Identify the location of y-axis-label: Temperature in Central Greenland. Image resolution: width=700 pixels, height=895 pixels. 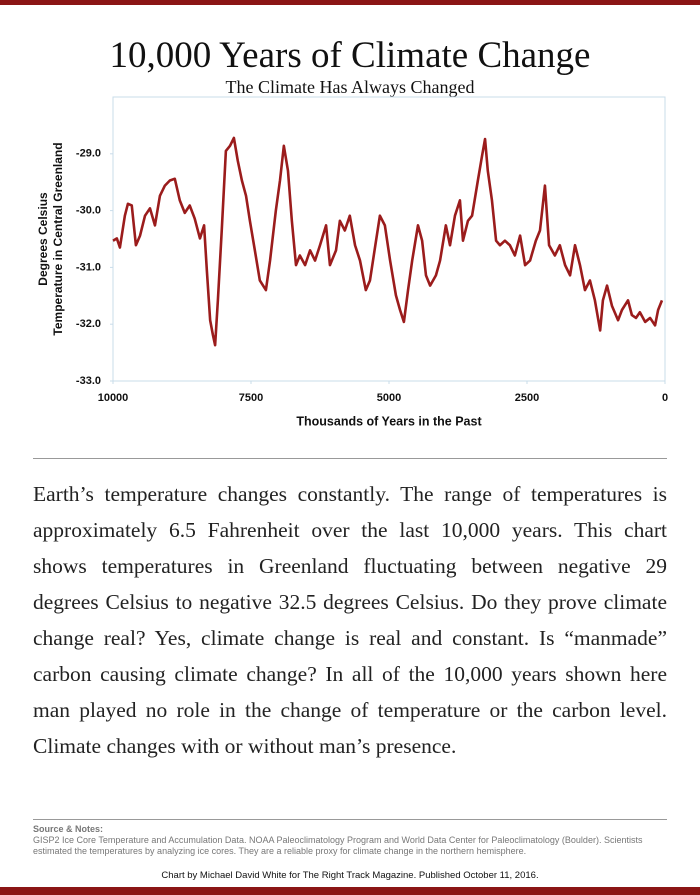
(58, 238).